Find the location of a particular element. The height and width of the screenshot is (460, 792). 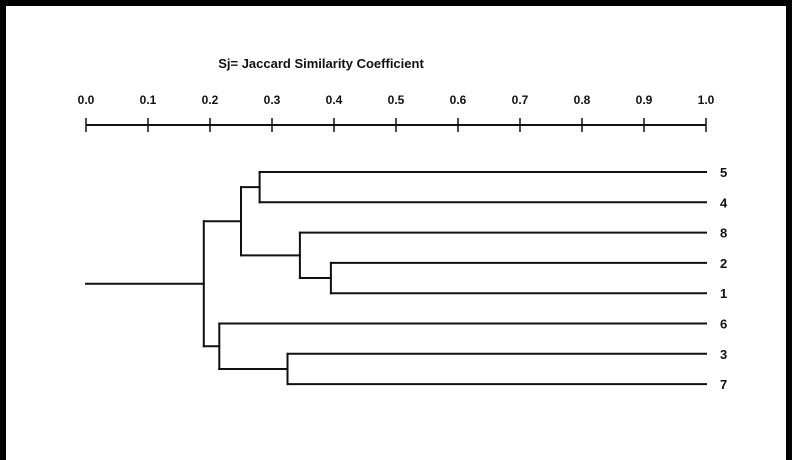

chart-title: Sj= Jaccard Similarity Coefficient is located at coordinates (321, 63).